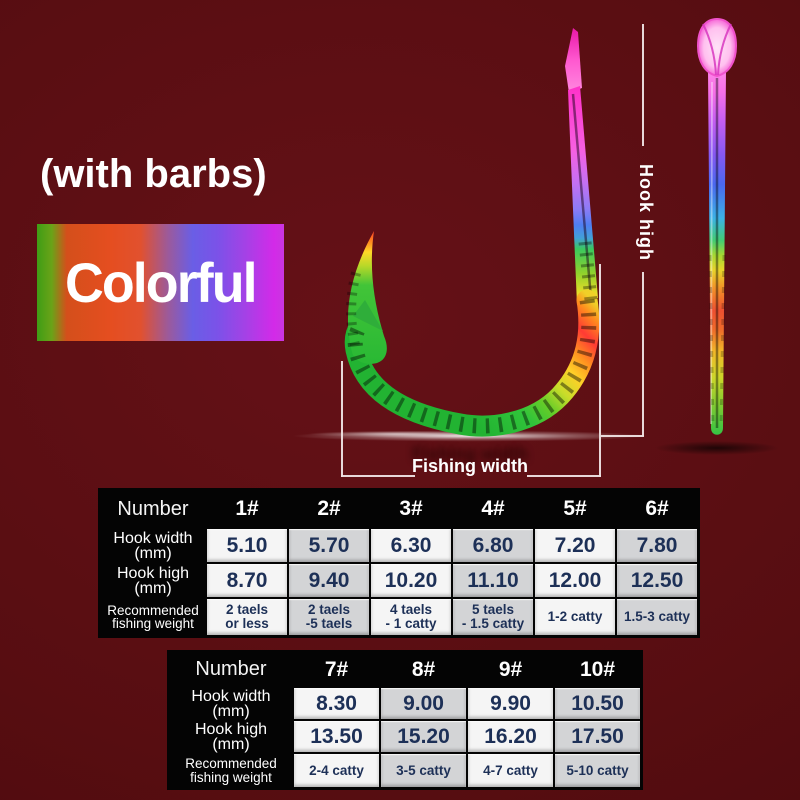 The image size is (800, 800). Describe the element at coordinates (329, 617) in the screenshot. I see `table1-value-cell: 2 taels -5 taels` at that location.